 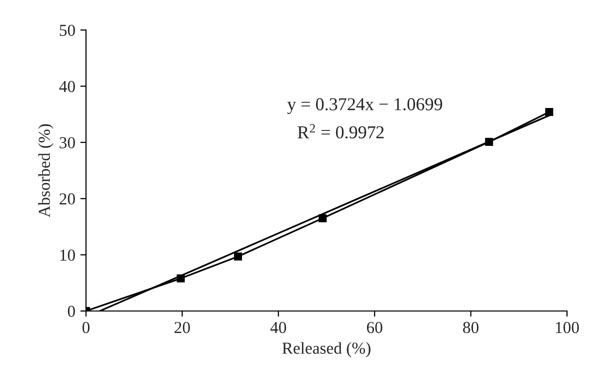 I want to click on y-axis-title: Absorbed (%), so click(x=46, y=171).